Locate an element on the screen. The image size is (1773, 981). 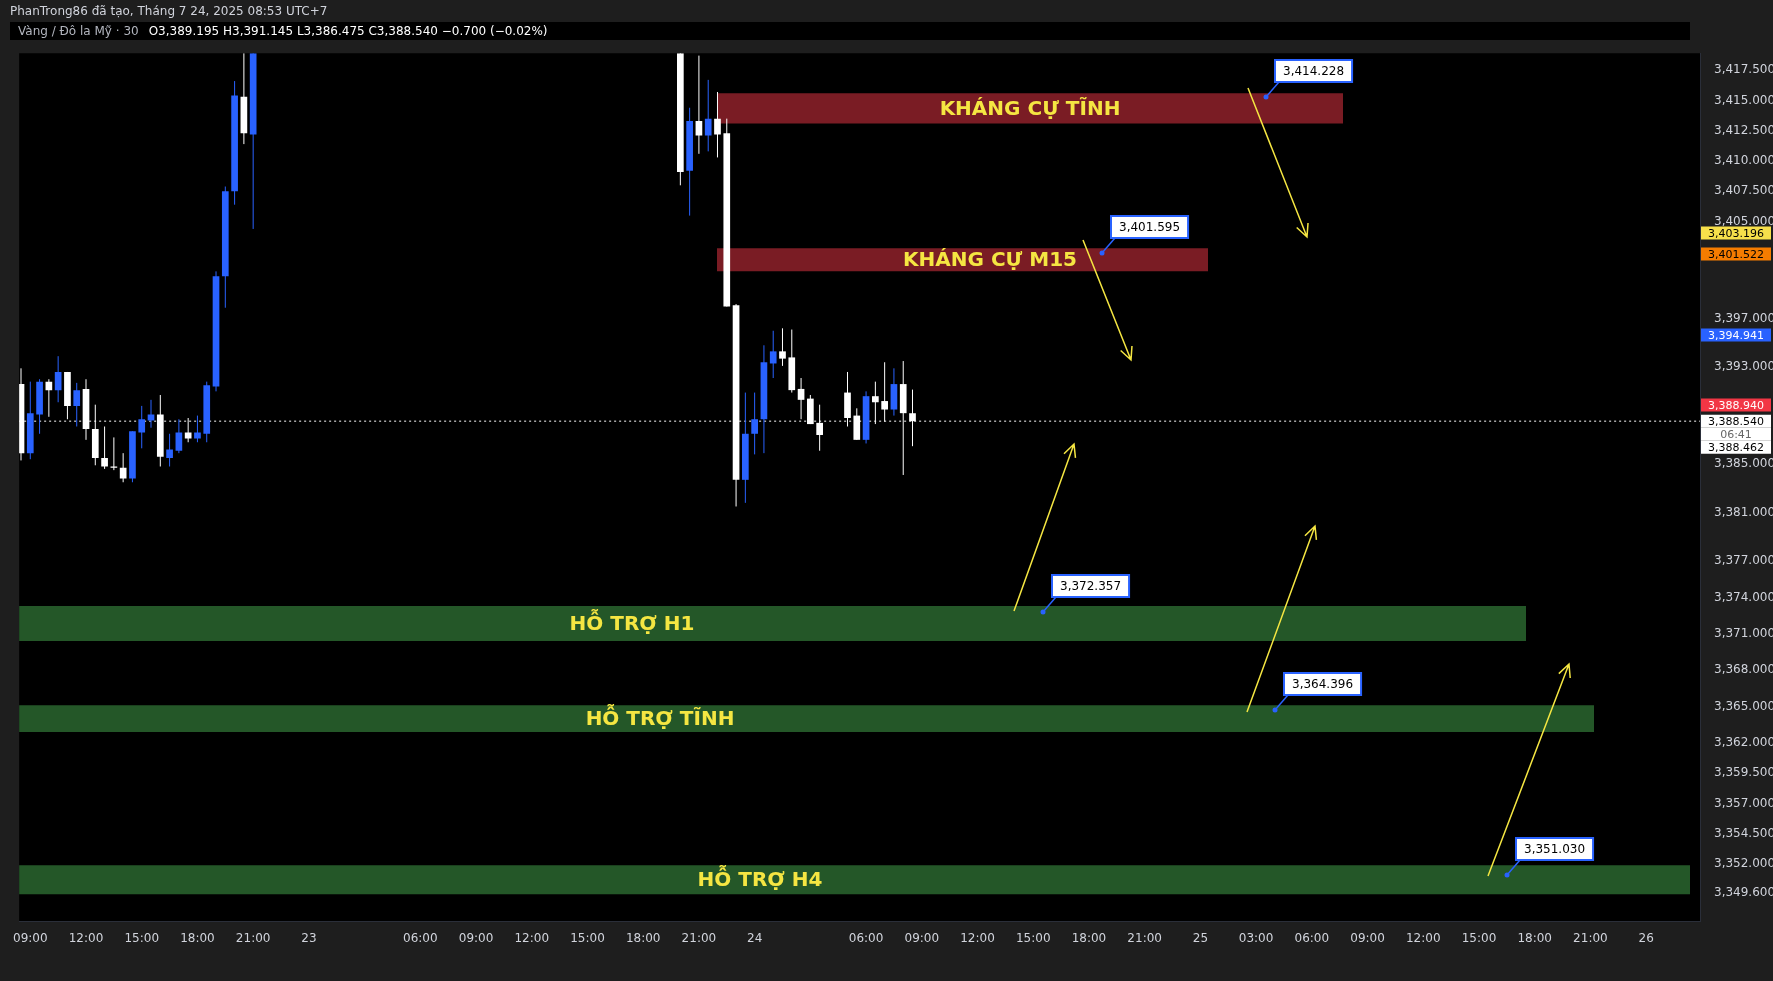
x-tick-label: 25 is located at coordinates (1200, 938).